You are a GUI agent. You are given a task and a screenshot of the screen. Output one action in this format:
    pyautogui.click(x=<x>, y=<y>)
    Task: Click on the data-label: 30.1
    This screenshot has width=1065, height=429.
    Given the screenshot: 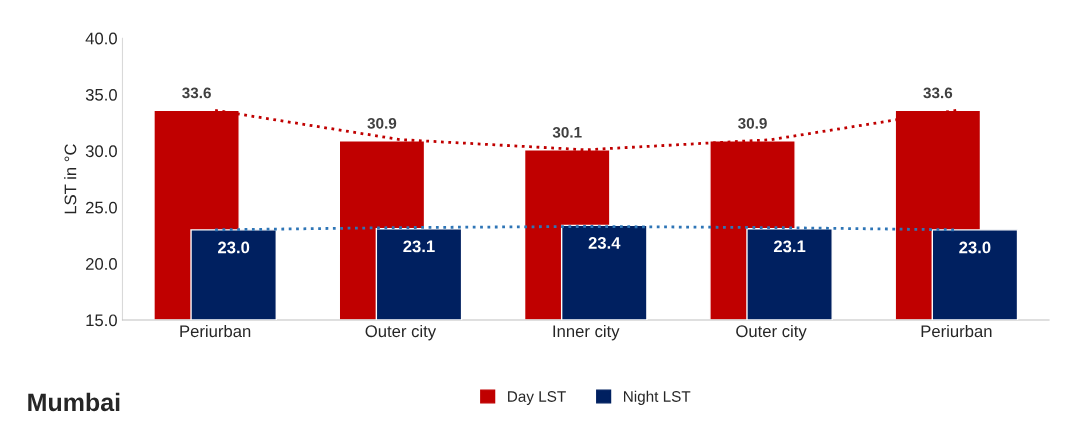 What is the action you would take?
    pyautogui.click(x=567, y=132)
    